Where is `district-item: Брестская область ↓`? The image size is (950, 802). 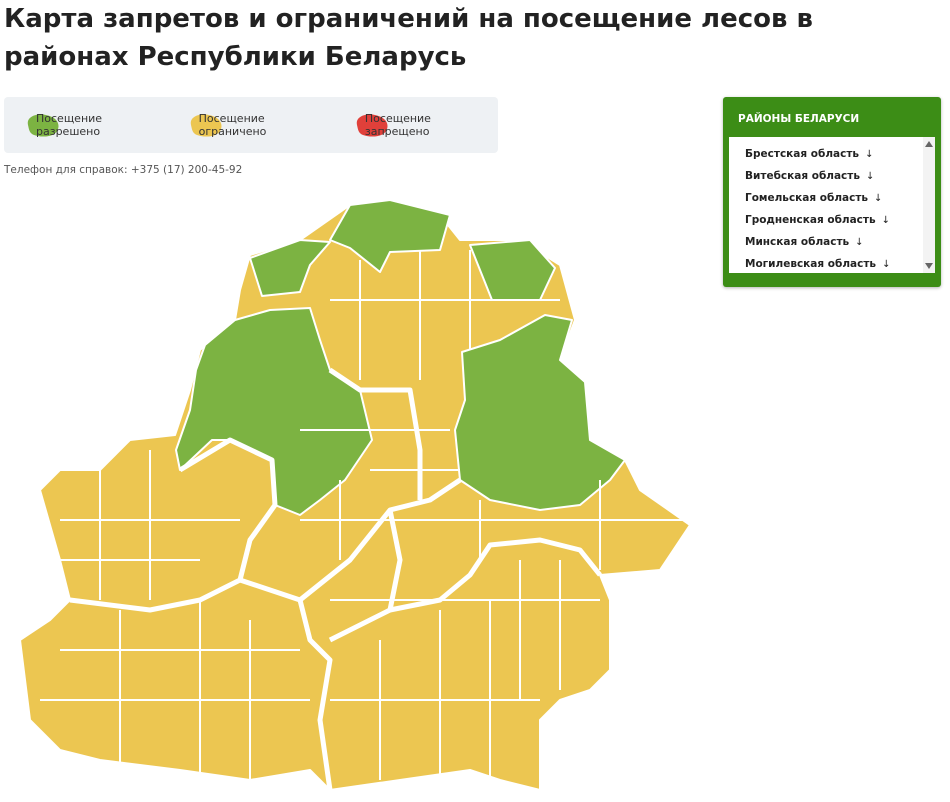
district-item: Брестская область ↓ is located at coordinates (832, 154).